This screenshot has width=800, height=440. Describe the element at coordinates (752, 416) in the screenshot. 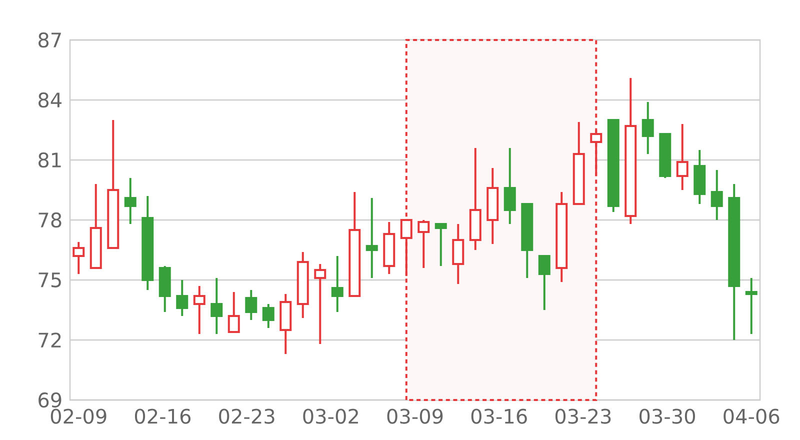

I see `x-tick-label: 04-06` at that location.